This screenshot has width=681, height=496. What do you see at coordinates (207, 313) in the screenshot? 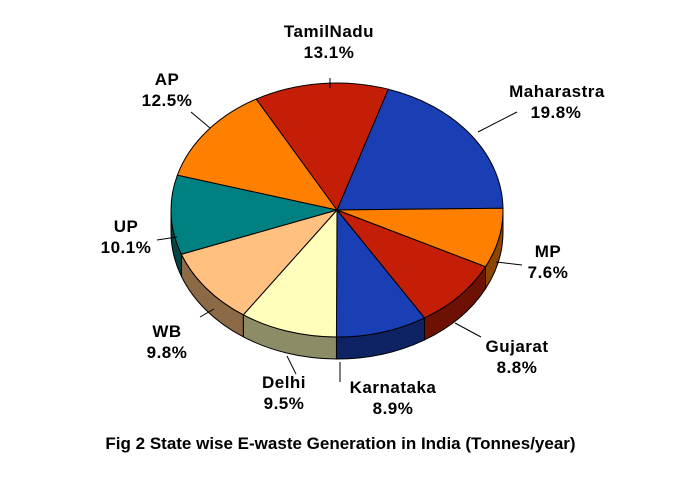
I see `leader-line-wb` at bounding box center [207, 313].